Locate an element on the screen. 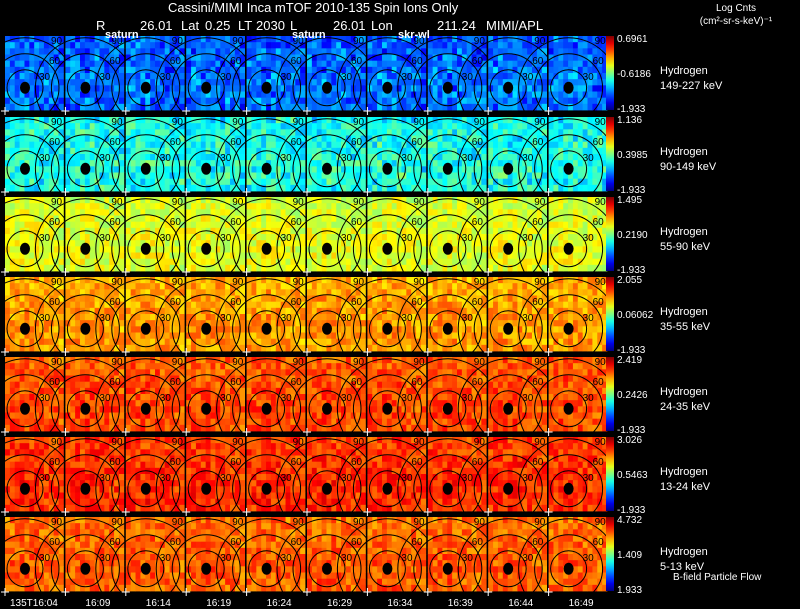 The width and height of the screenshot is (800, 609). time-tick-label: 16:49 is located at coordinates (581, 603).